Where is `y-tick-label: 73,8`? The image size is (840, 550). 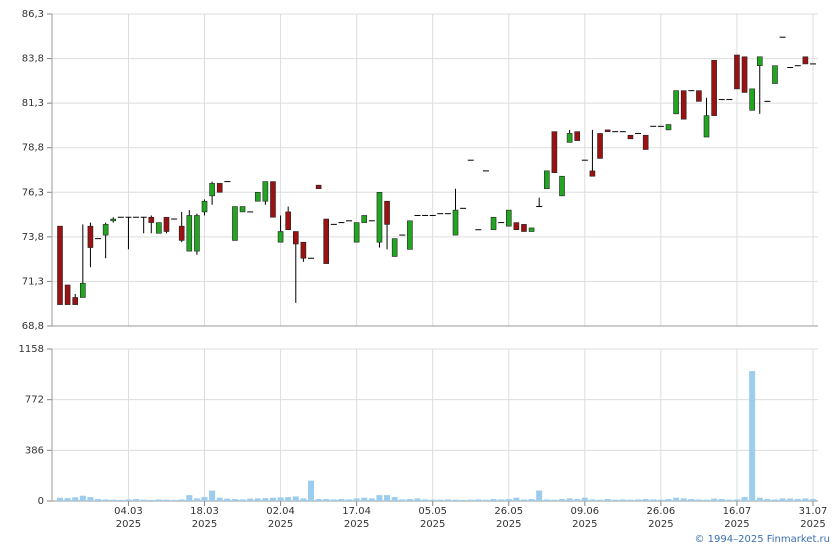 y-tick-label: 73,8 is located at coordinates (33, 237).